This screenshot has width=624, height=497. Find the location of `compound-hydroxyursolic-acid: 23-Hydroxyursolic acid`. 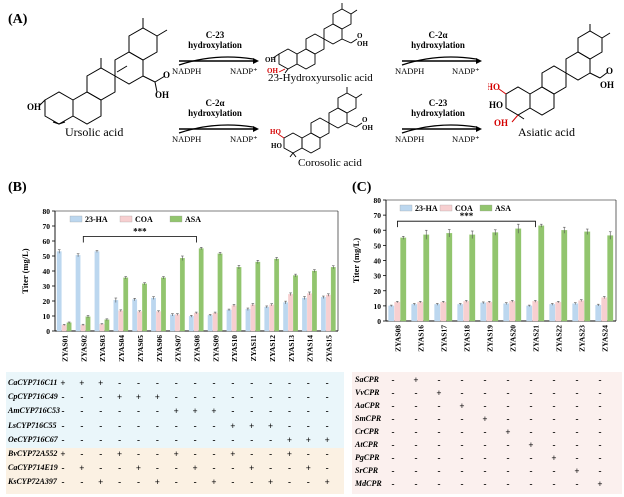

compound-hydroxyursolic-acid: 23-Hydroxyursolic acid is located at coordinates (320, 78).